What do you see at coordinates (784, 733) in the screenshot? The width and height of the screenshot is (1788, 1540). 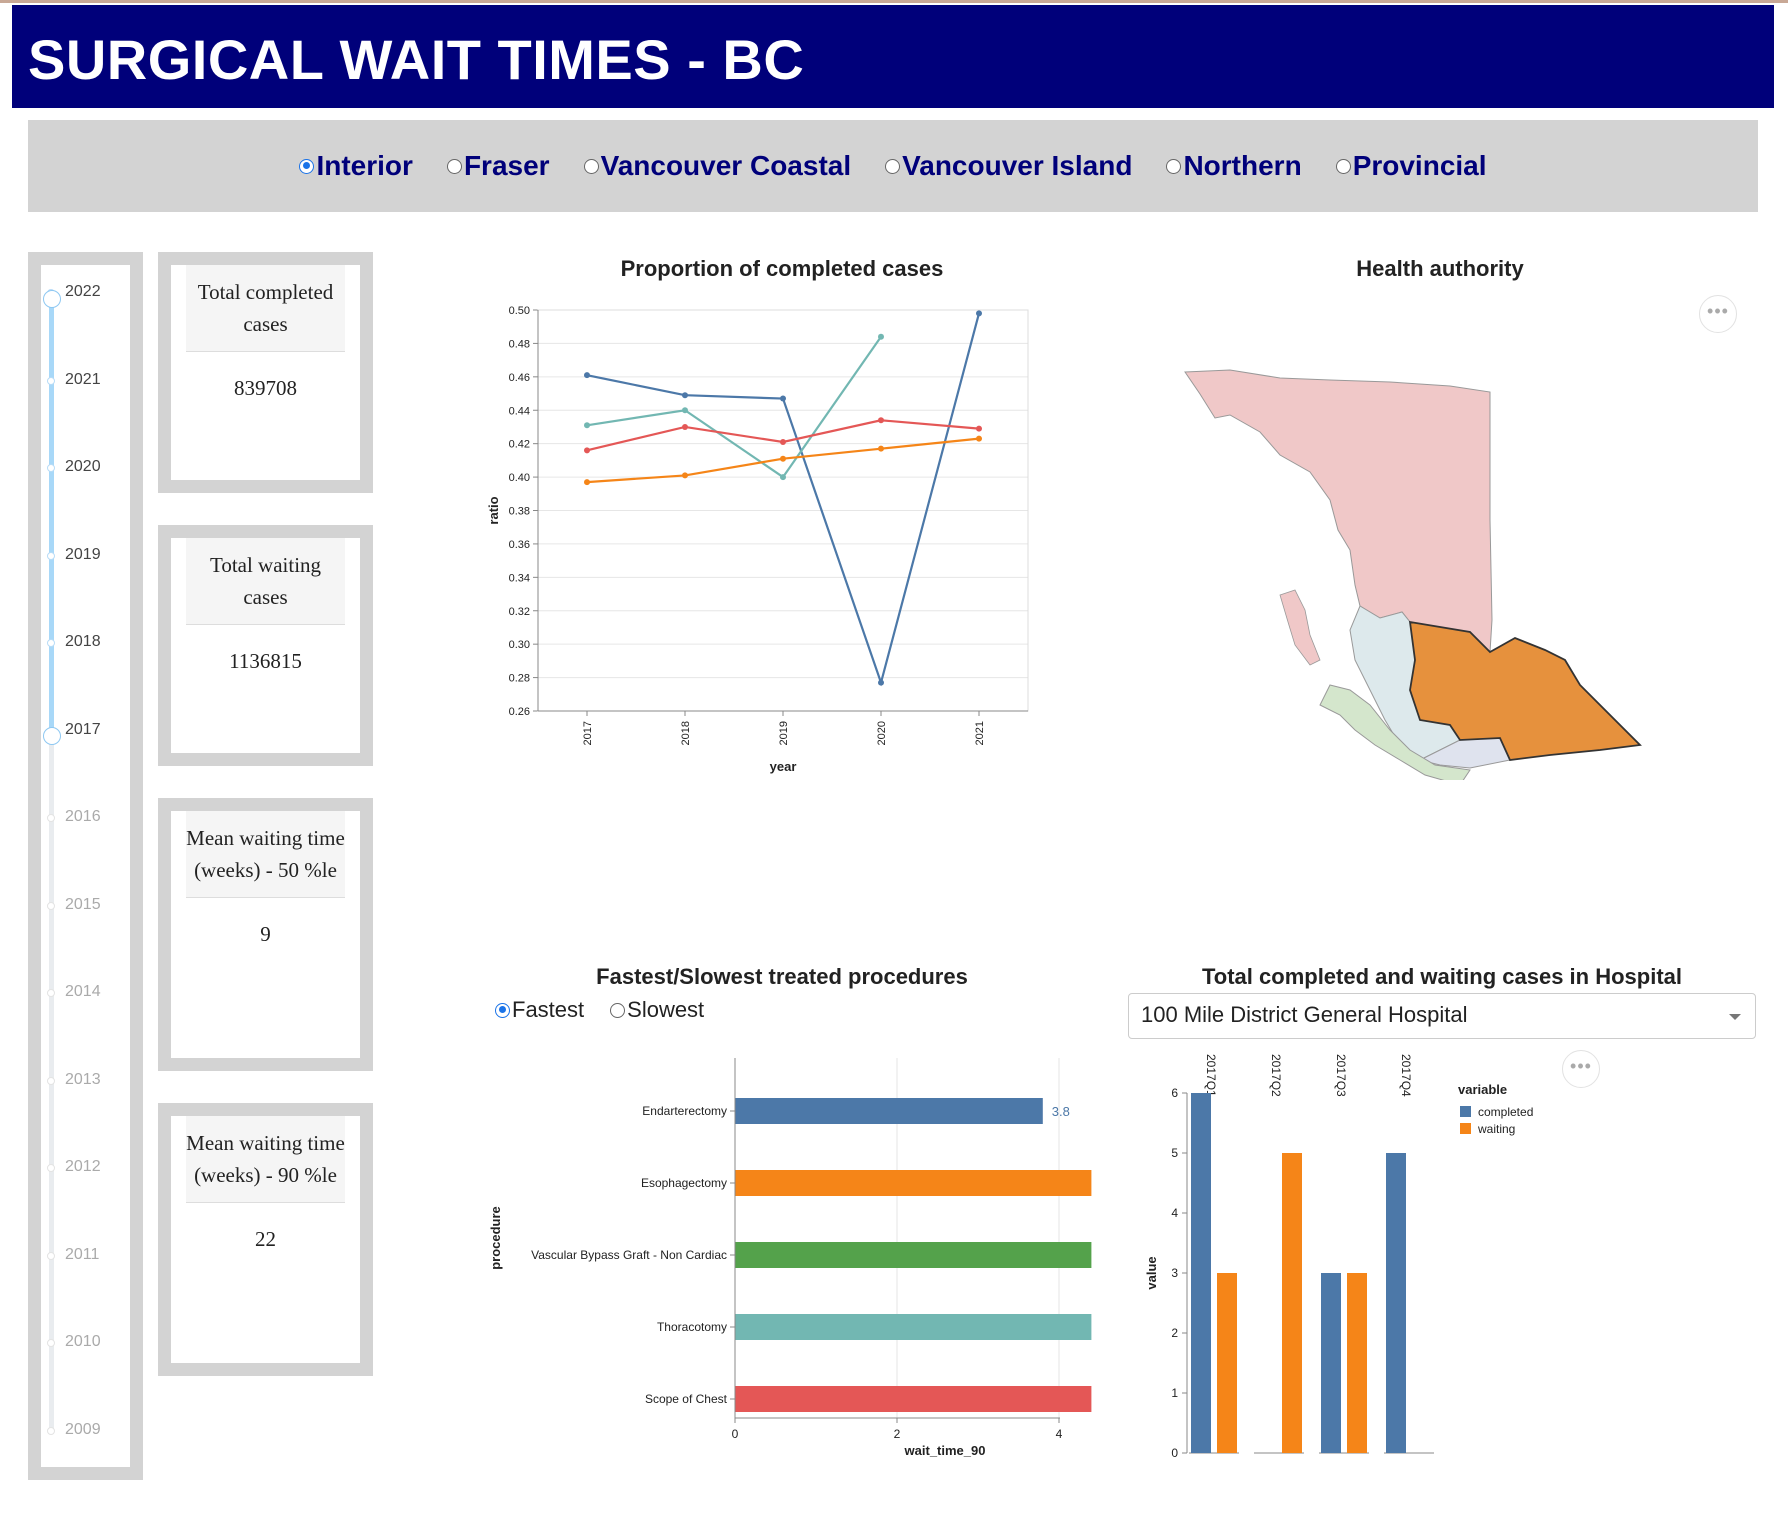 I see `x-tick-label: 2019` at bounding box center [784, 733].